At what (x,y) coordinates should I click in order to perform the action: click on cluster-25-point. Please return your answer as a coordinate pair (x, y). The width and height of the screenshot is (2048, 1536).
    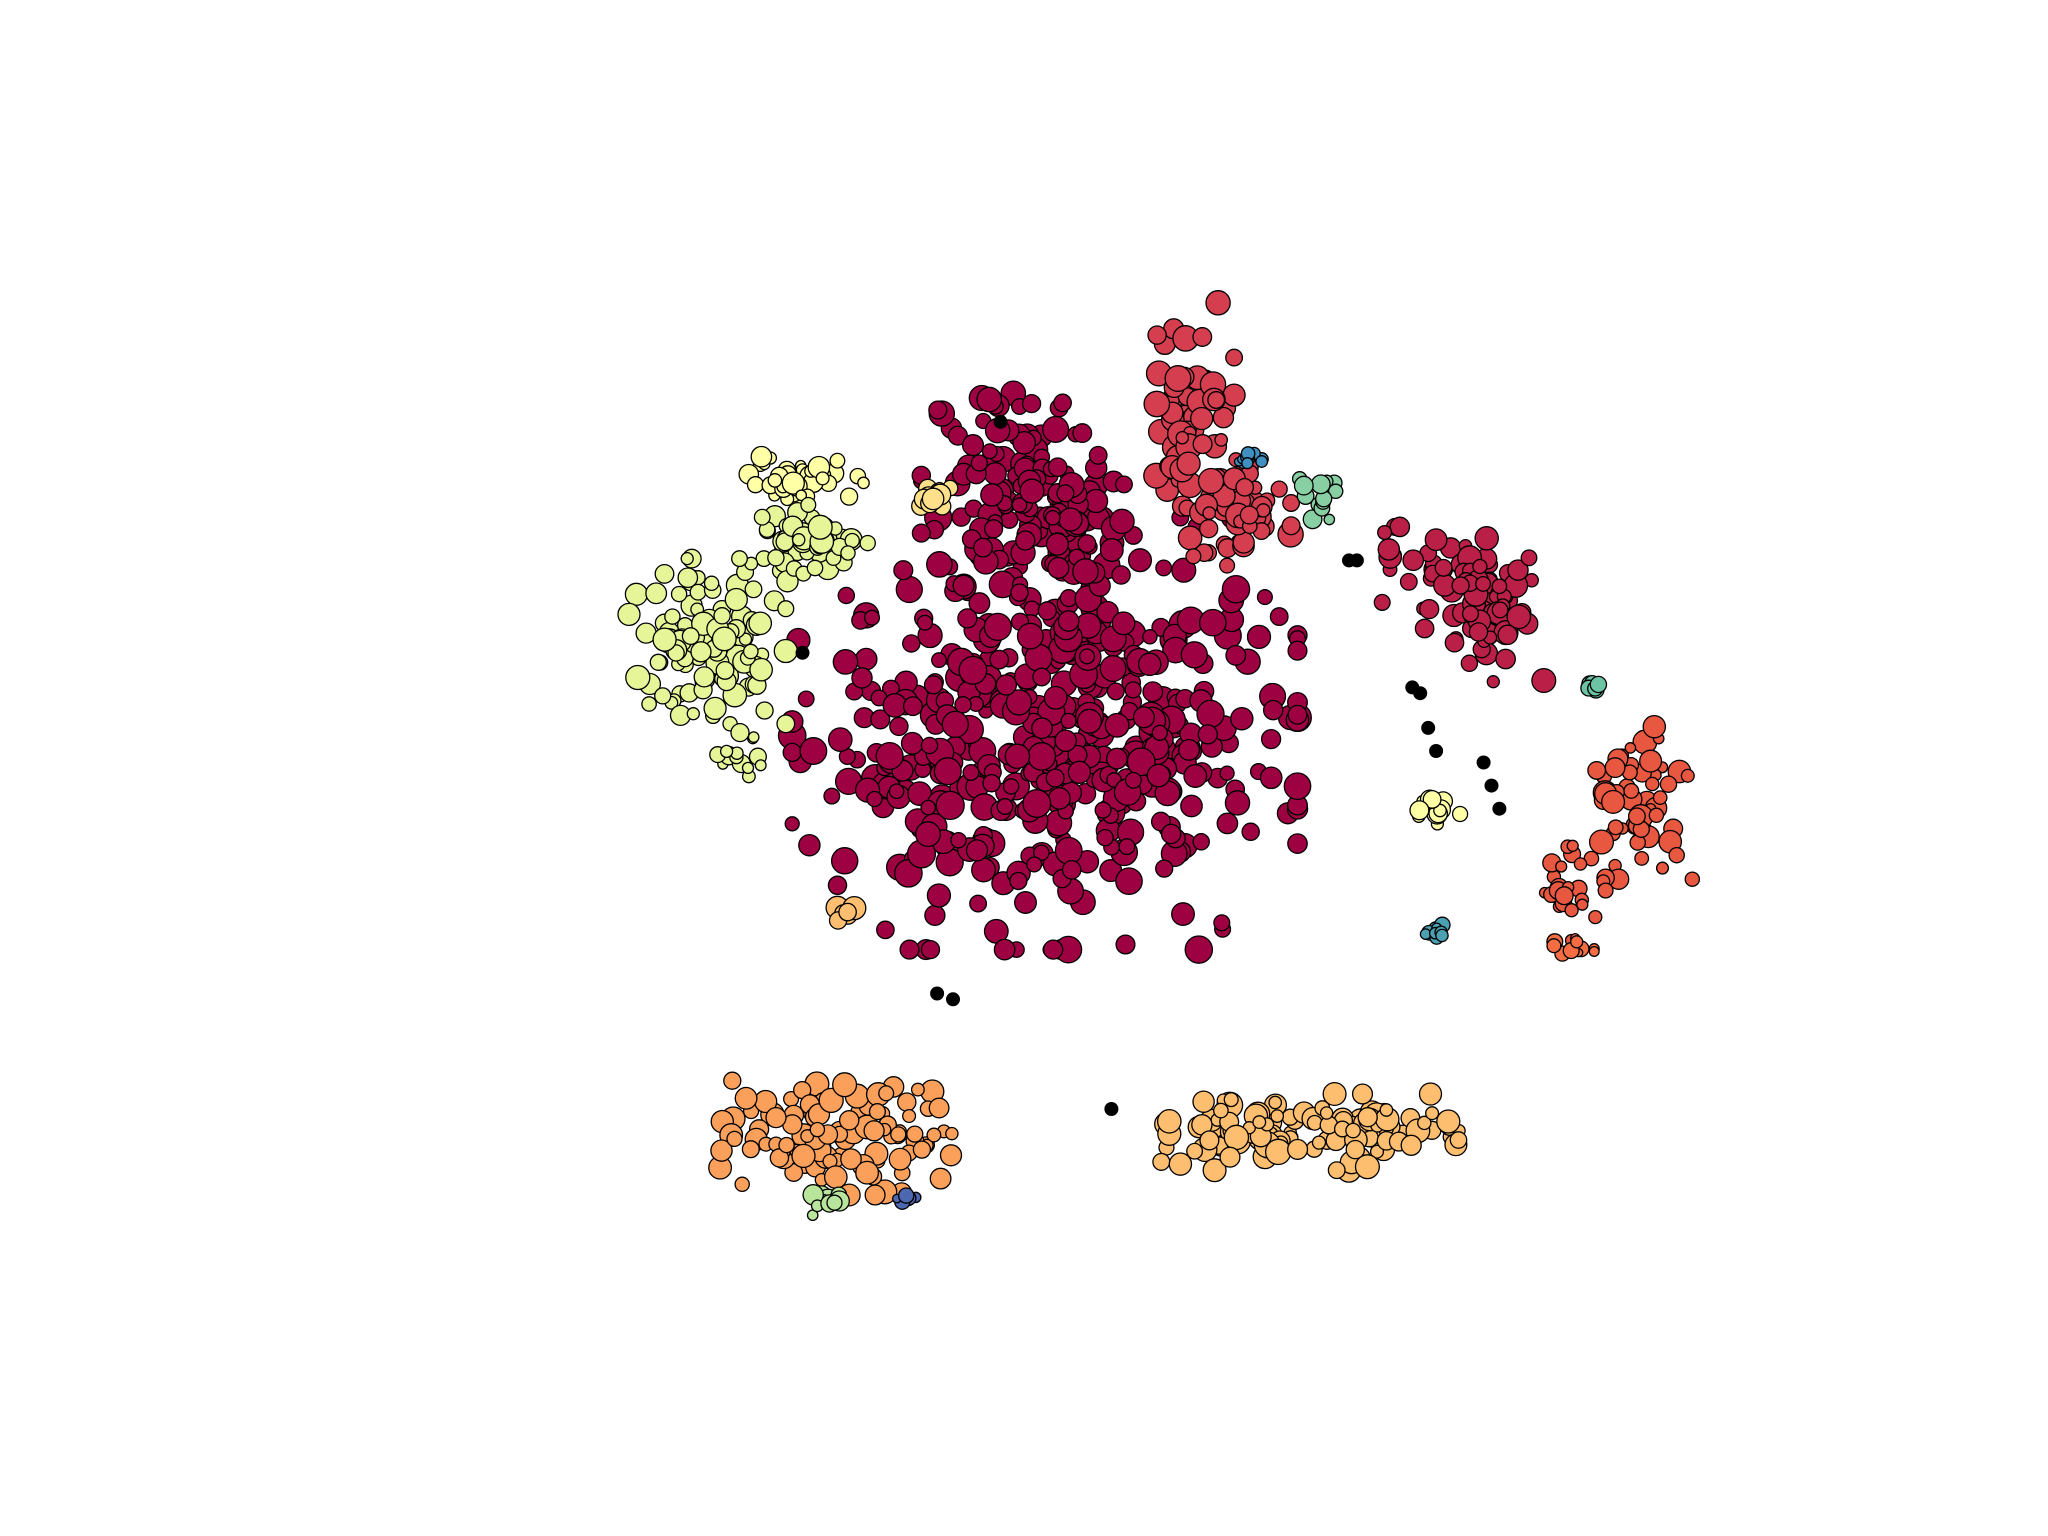
    Looking at the image, I should click on (906, 1195).